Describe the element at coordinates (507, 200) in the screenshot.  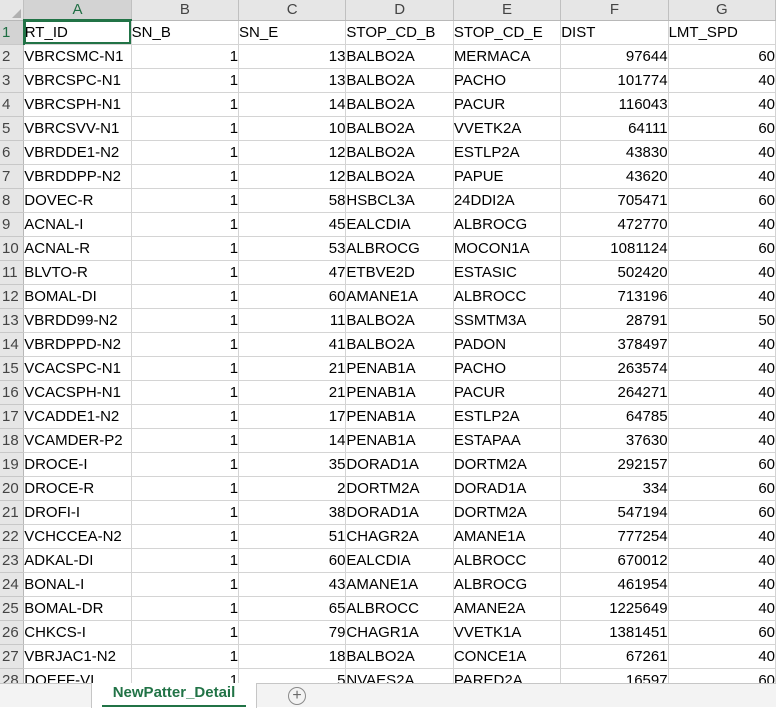
I see `cell: 24DDI2A` at that location.